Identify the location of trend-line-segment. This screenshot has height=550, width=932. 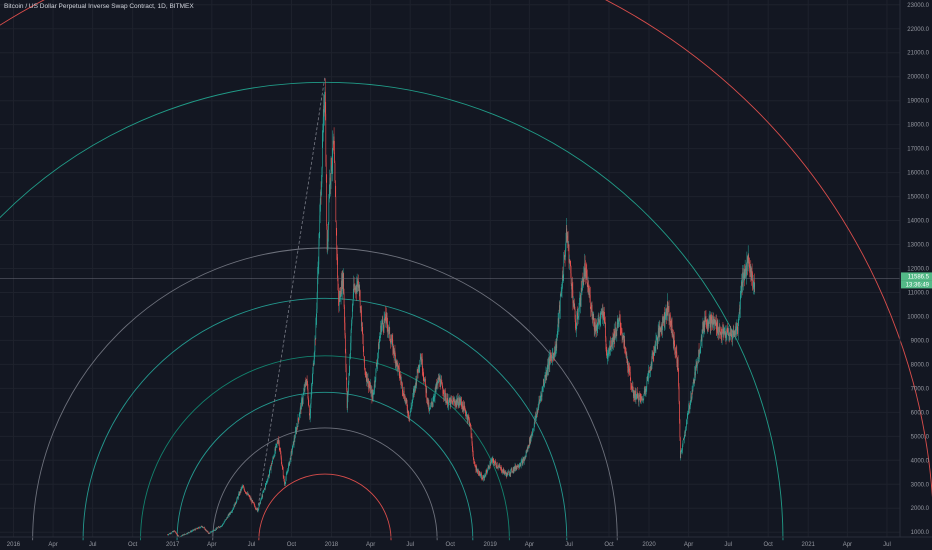
(291, 293).